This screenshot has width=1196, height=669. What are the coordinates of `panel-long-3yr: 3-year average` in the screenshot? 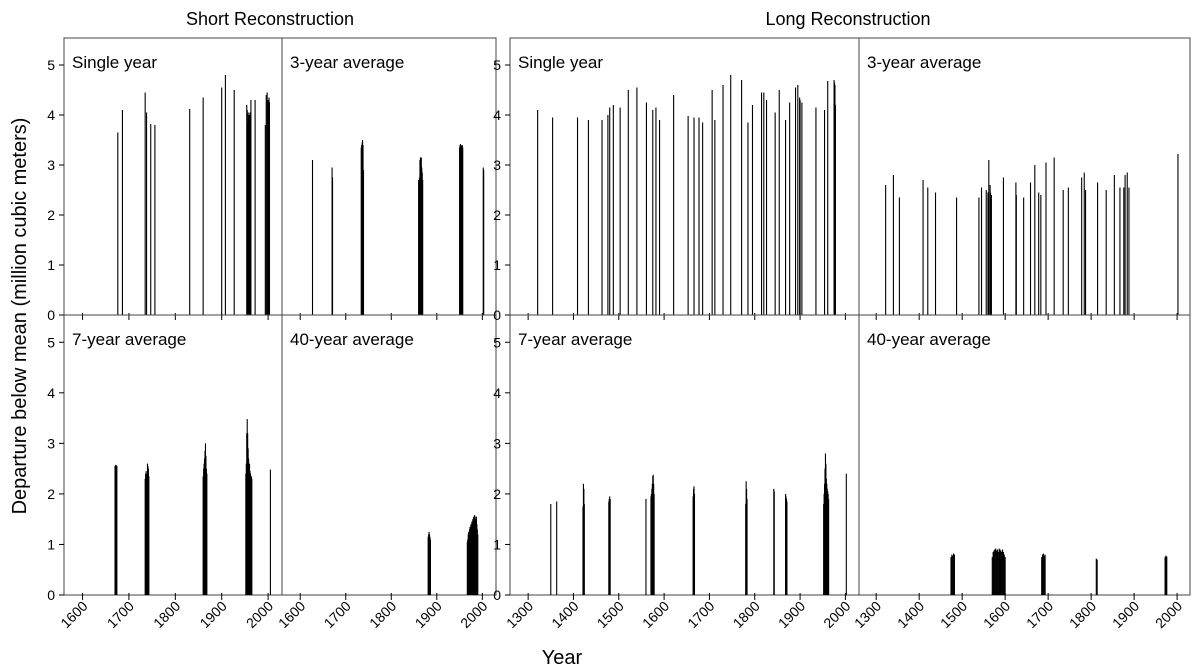 It's located at (1024, 178).